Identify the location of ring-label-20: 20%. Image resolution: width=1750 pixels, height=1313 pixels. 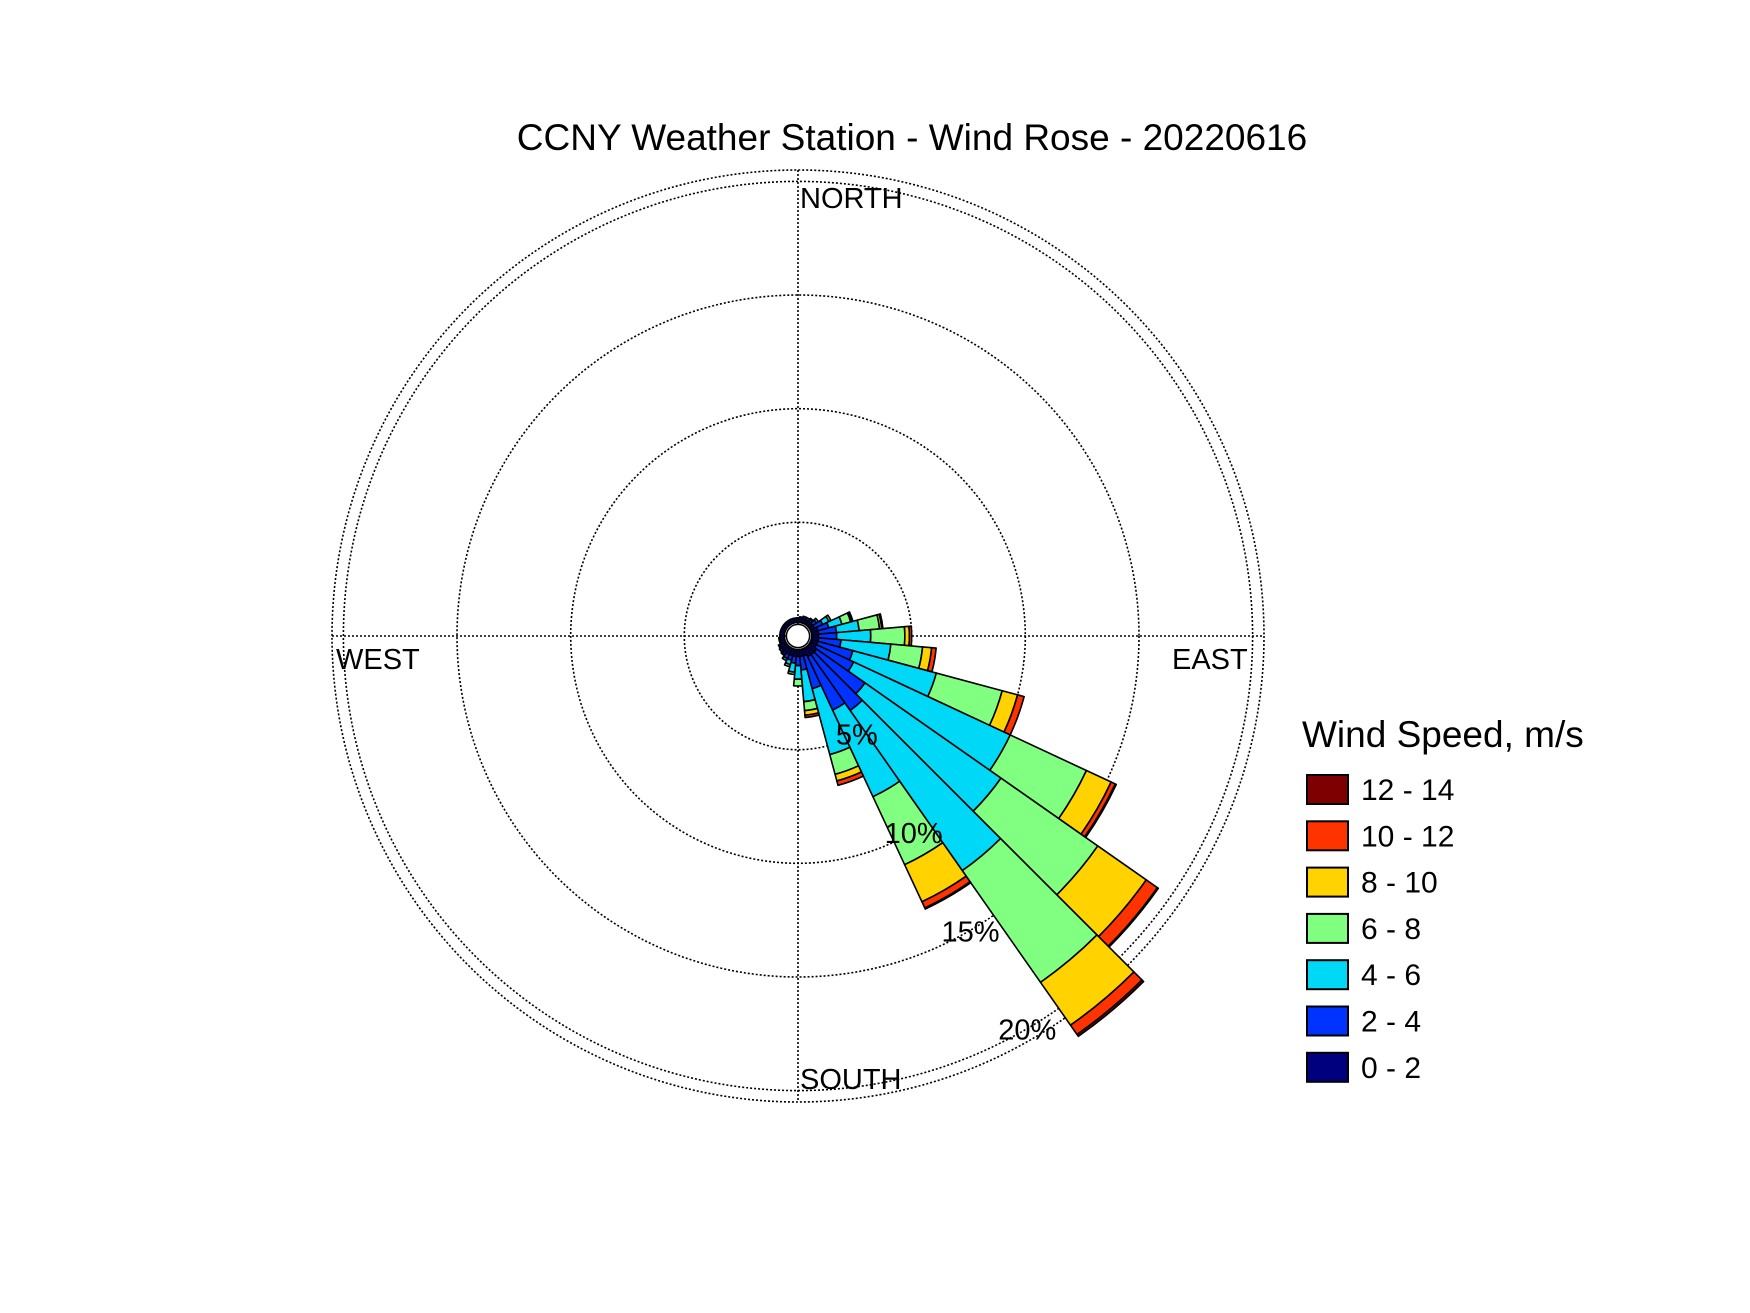
(1027, 1031).